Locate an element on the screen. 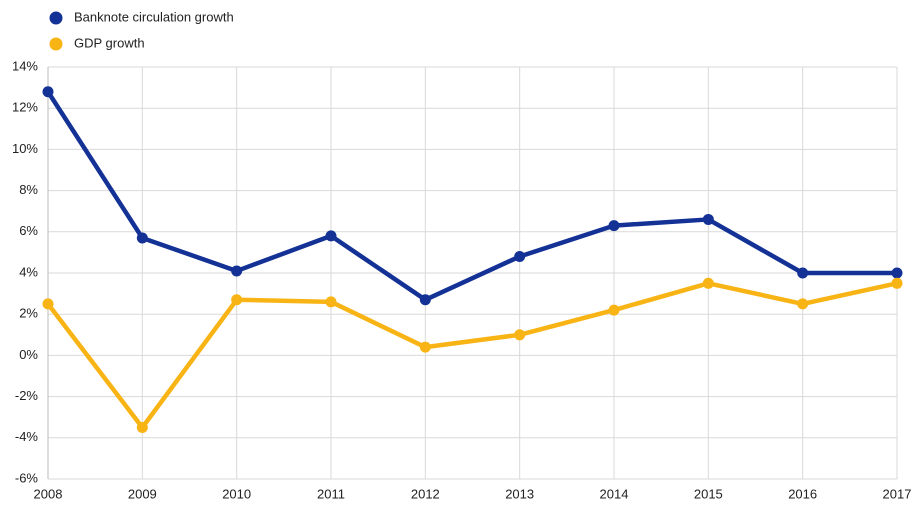 The width and height of the screenshot is (918, 505). y-tick-label: -4% is located at coordinates (27, 436).